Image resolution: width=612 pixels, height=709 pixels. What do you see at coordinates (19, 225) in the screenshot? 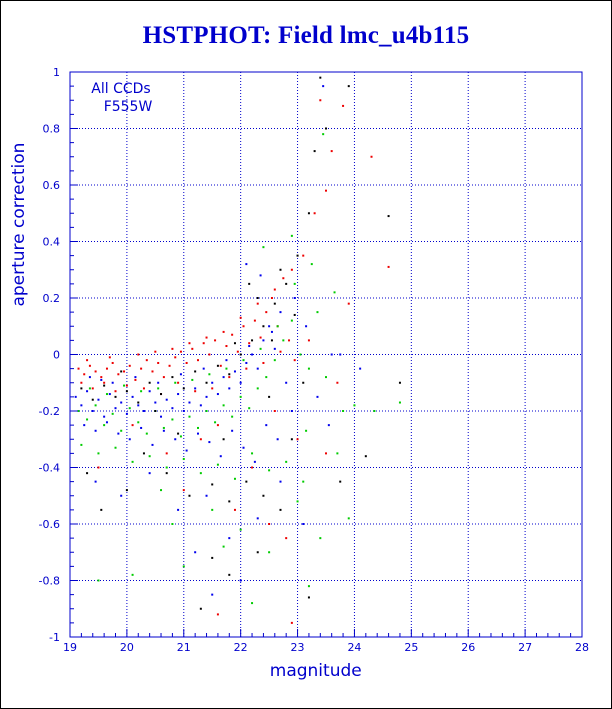
I see `y-axis-title: aperture correction` at bounding box center [19, 225].